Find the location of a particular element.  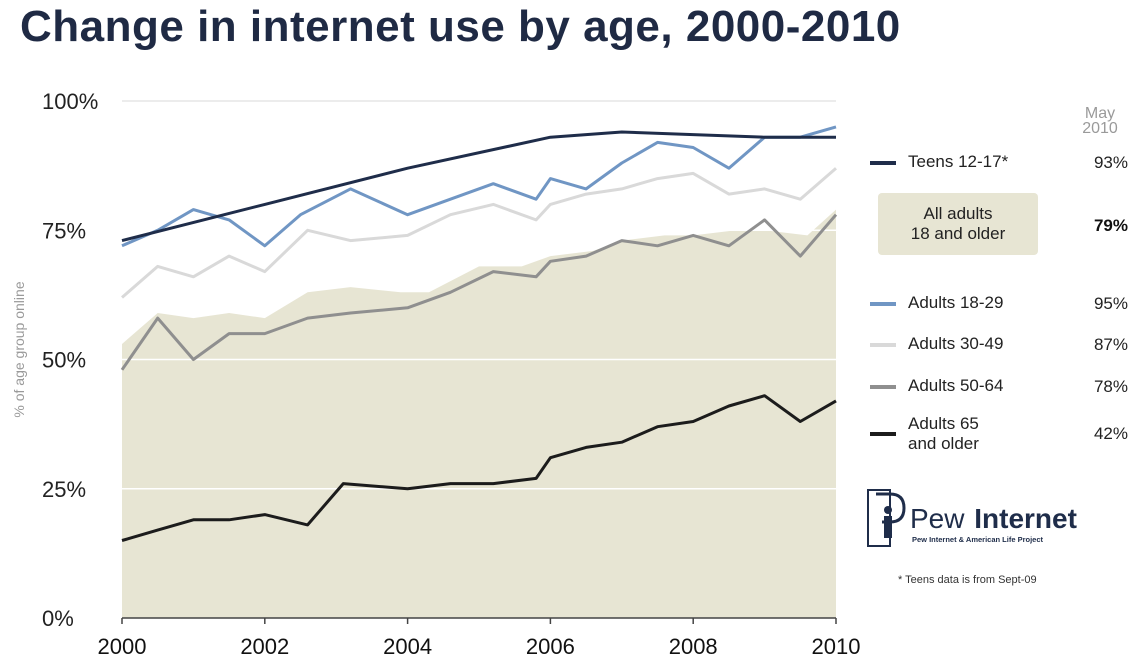

legend-value-teens: 93% is located at coordinates (1110, 162).